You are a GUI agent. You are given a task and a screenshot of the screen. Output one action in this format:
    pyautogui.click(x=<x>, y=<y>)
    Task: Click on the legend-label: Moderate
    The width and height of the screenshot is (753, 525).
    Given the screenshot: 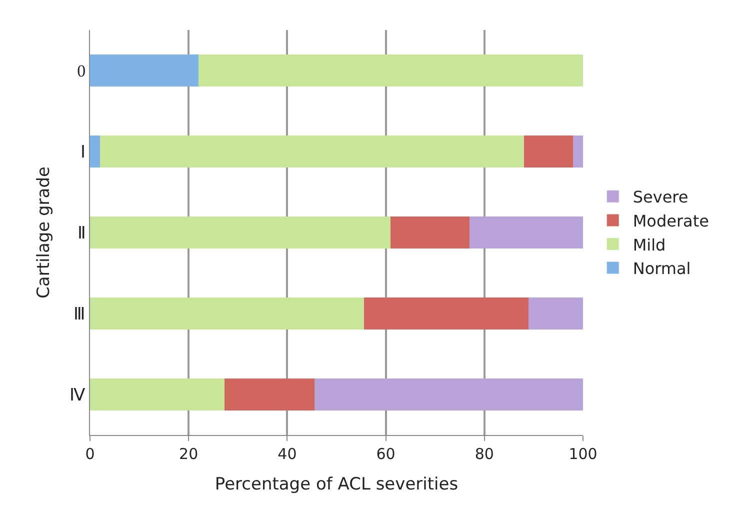 What is the action you would take?
    pyautogui.click(x=670, y=220)
    